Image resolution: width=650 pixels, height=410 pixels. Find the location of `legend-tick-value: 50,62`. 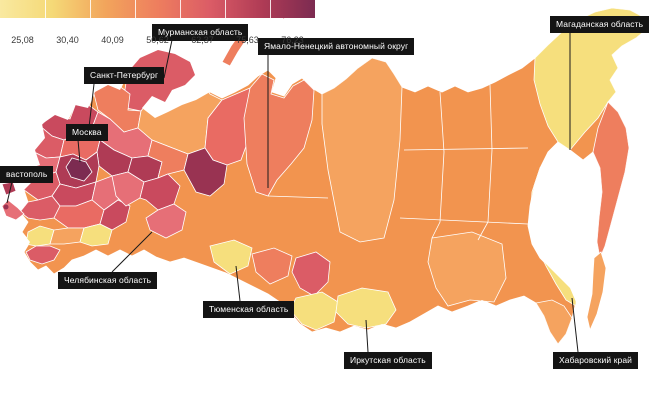

legend-tick-value: 50,62 is located at coordinates (157, 40).